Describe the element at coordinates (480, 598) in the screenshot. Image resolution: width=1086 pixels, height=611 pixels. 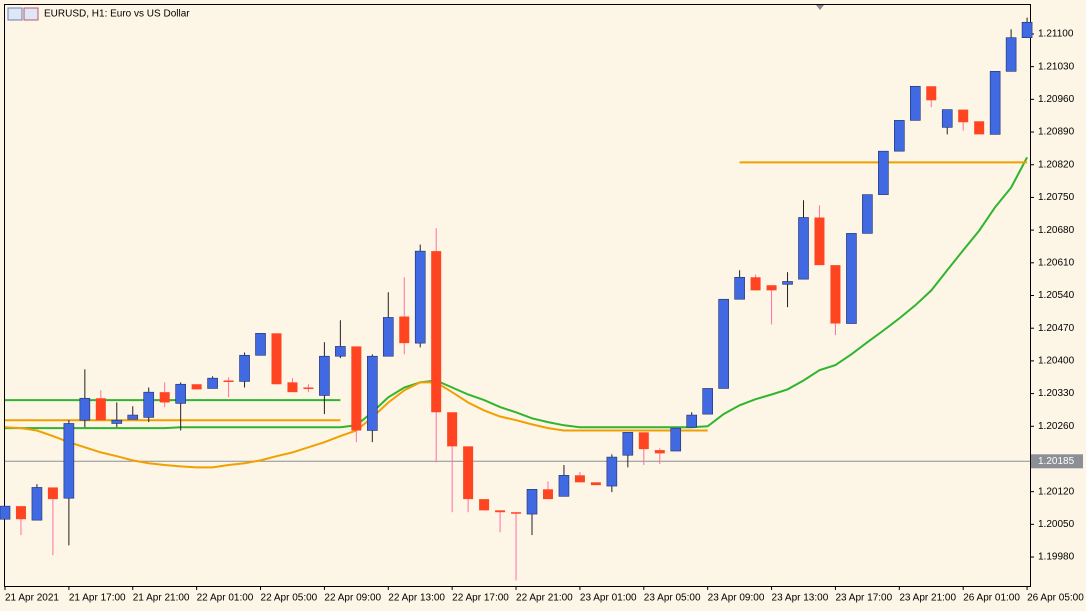
I see `x-tick-label: 22 Apr 17:00` at that location.